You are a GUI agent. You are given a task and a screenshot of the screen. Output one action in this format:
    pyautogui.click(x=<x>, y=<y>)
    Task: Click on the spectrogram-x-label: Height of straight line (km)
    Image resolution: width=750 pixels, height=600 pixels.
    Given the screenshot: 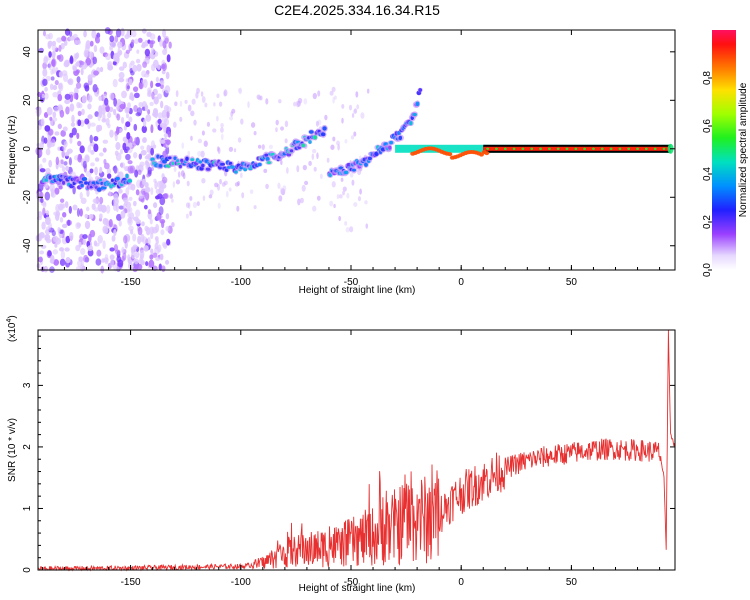 What is the action you would take?
    pyautogui.click(x=357, y=290)
    